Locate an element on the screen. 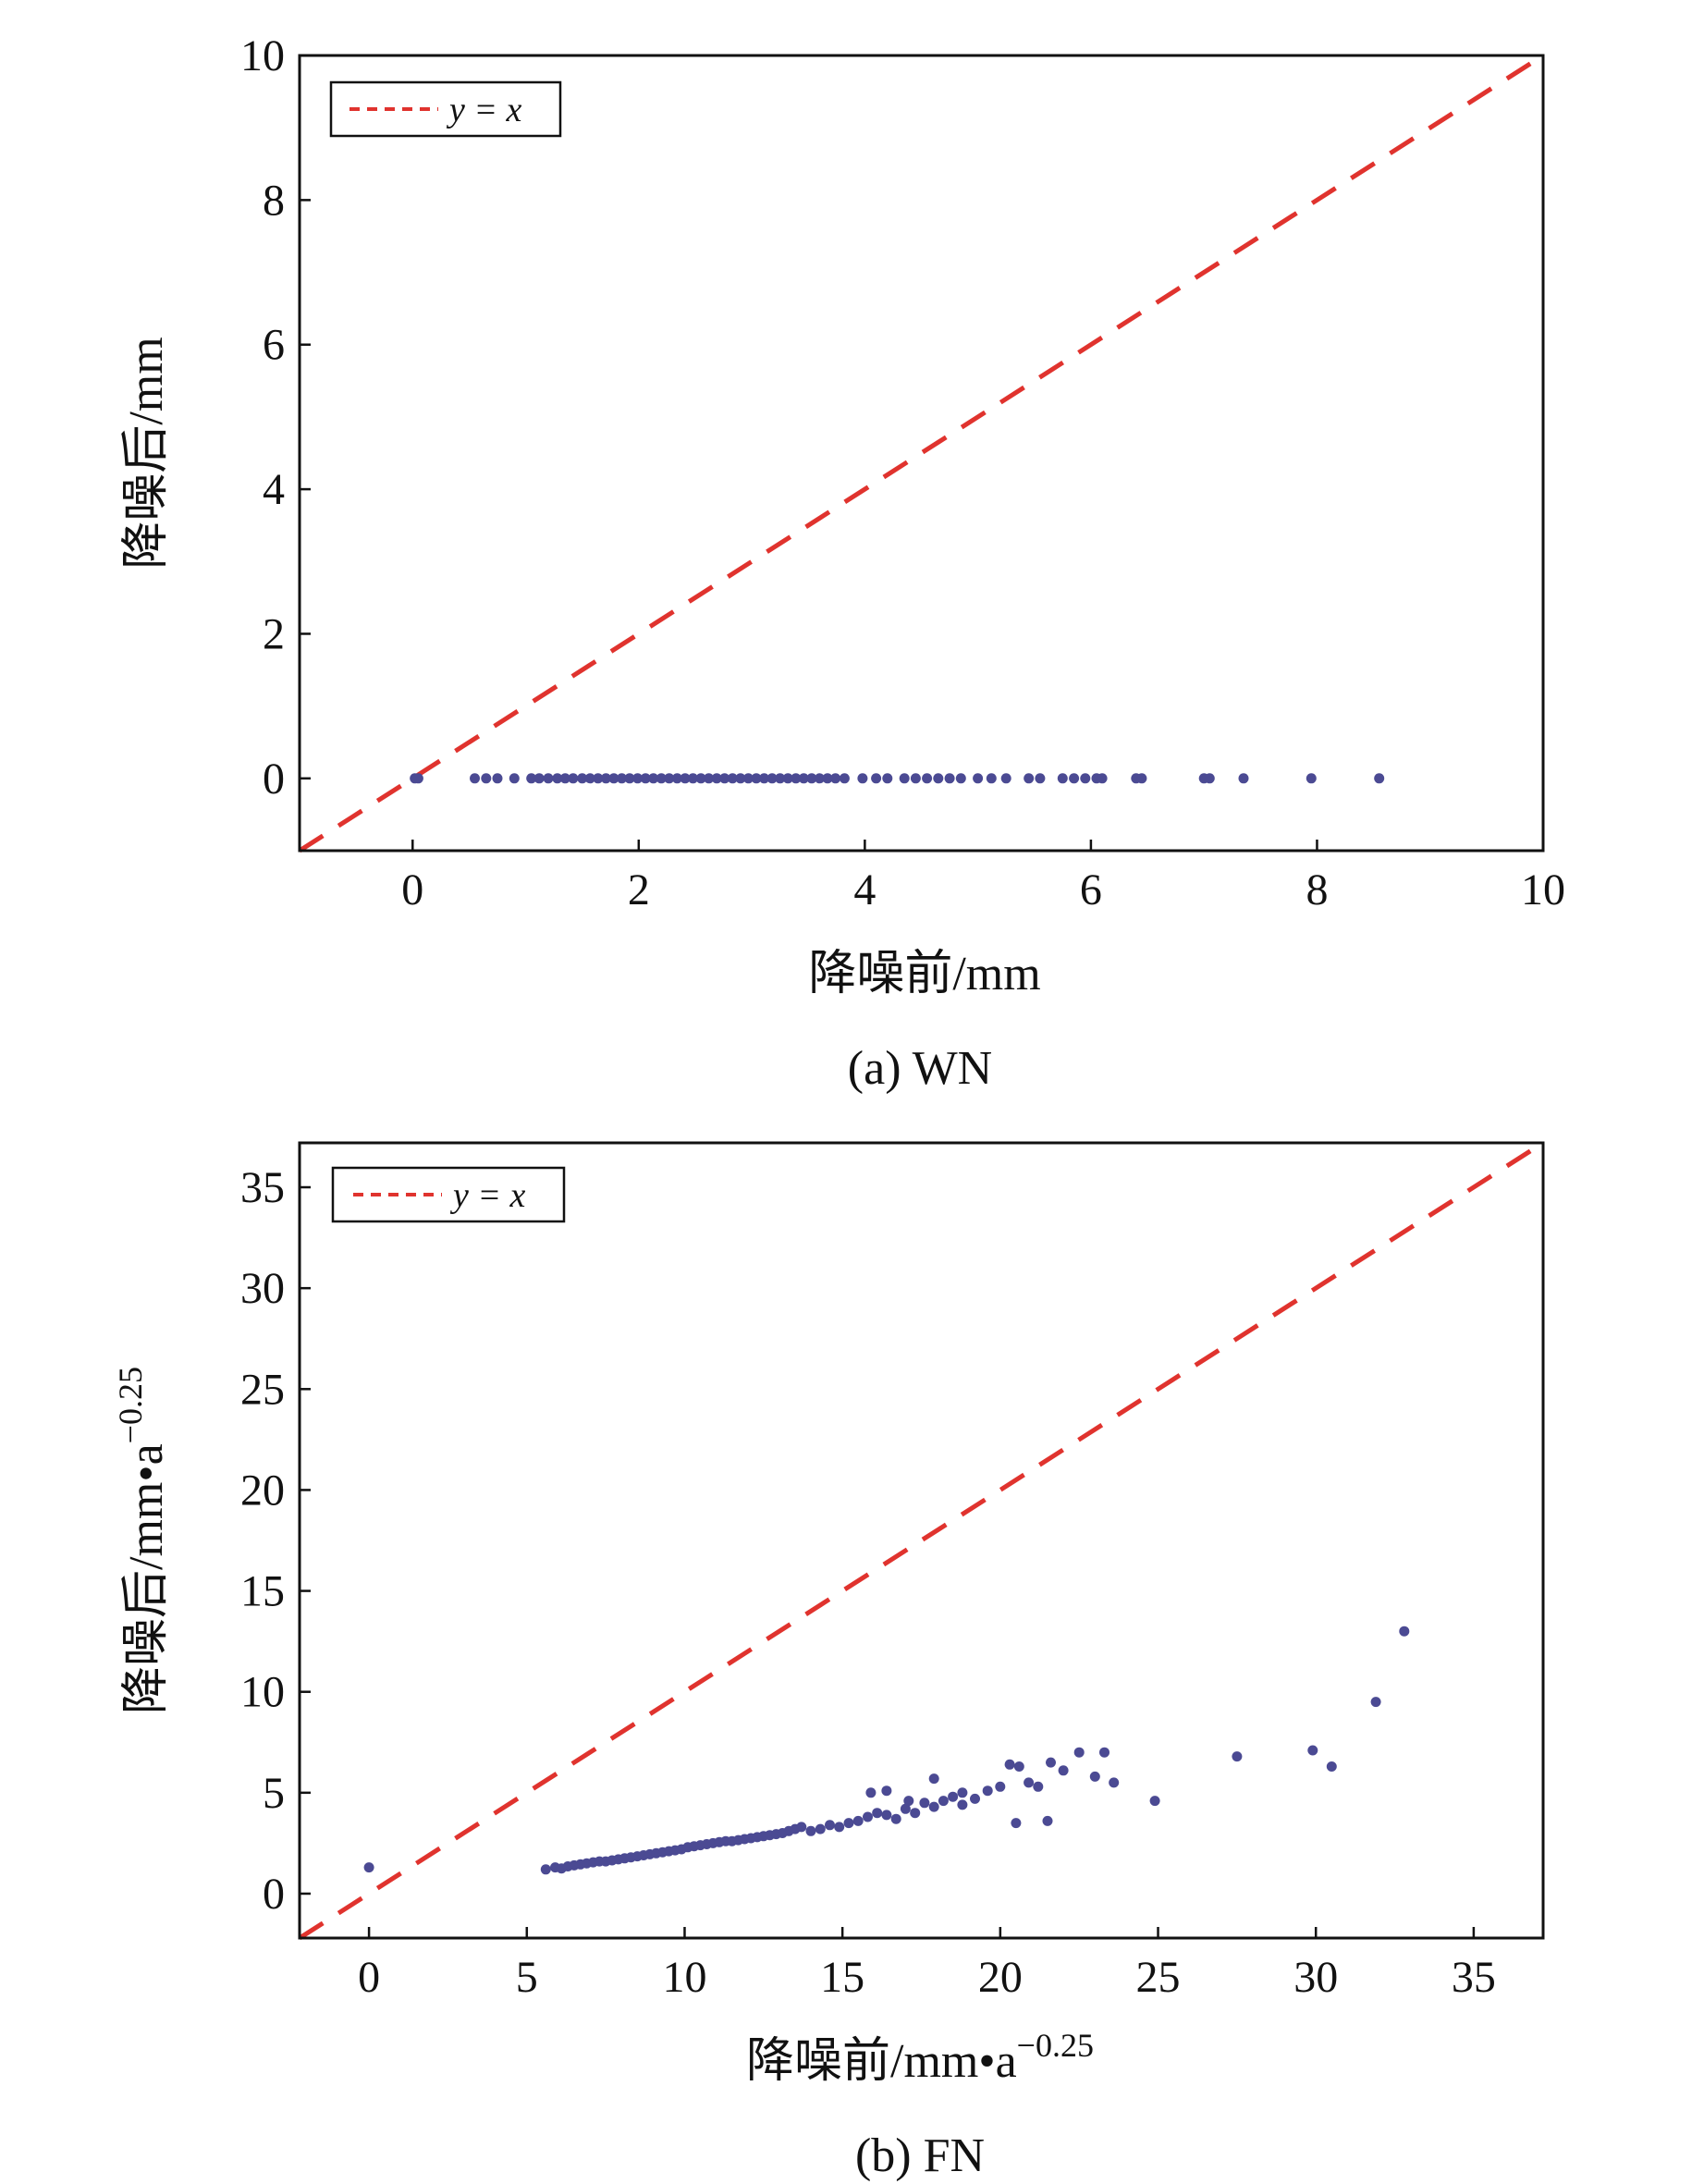  panel-b-x-tick-label: 15 is located at coordinates (842, 1977).